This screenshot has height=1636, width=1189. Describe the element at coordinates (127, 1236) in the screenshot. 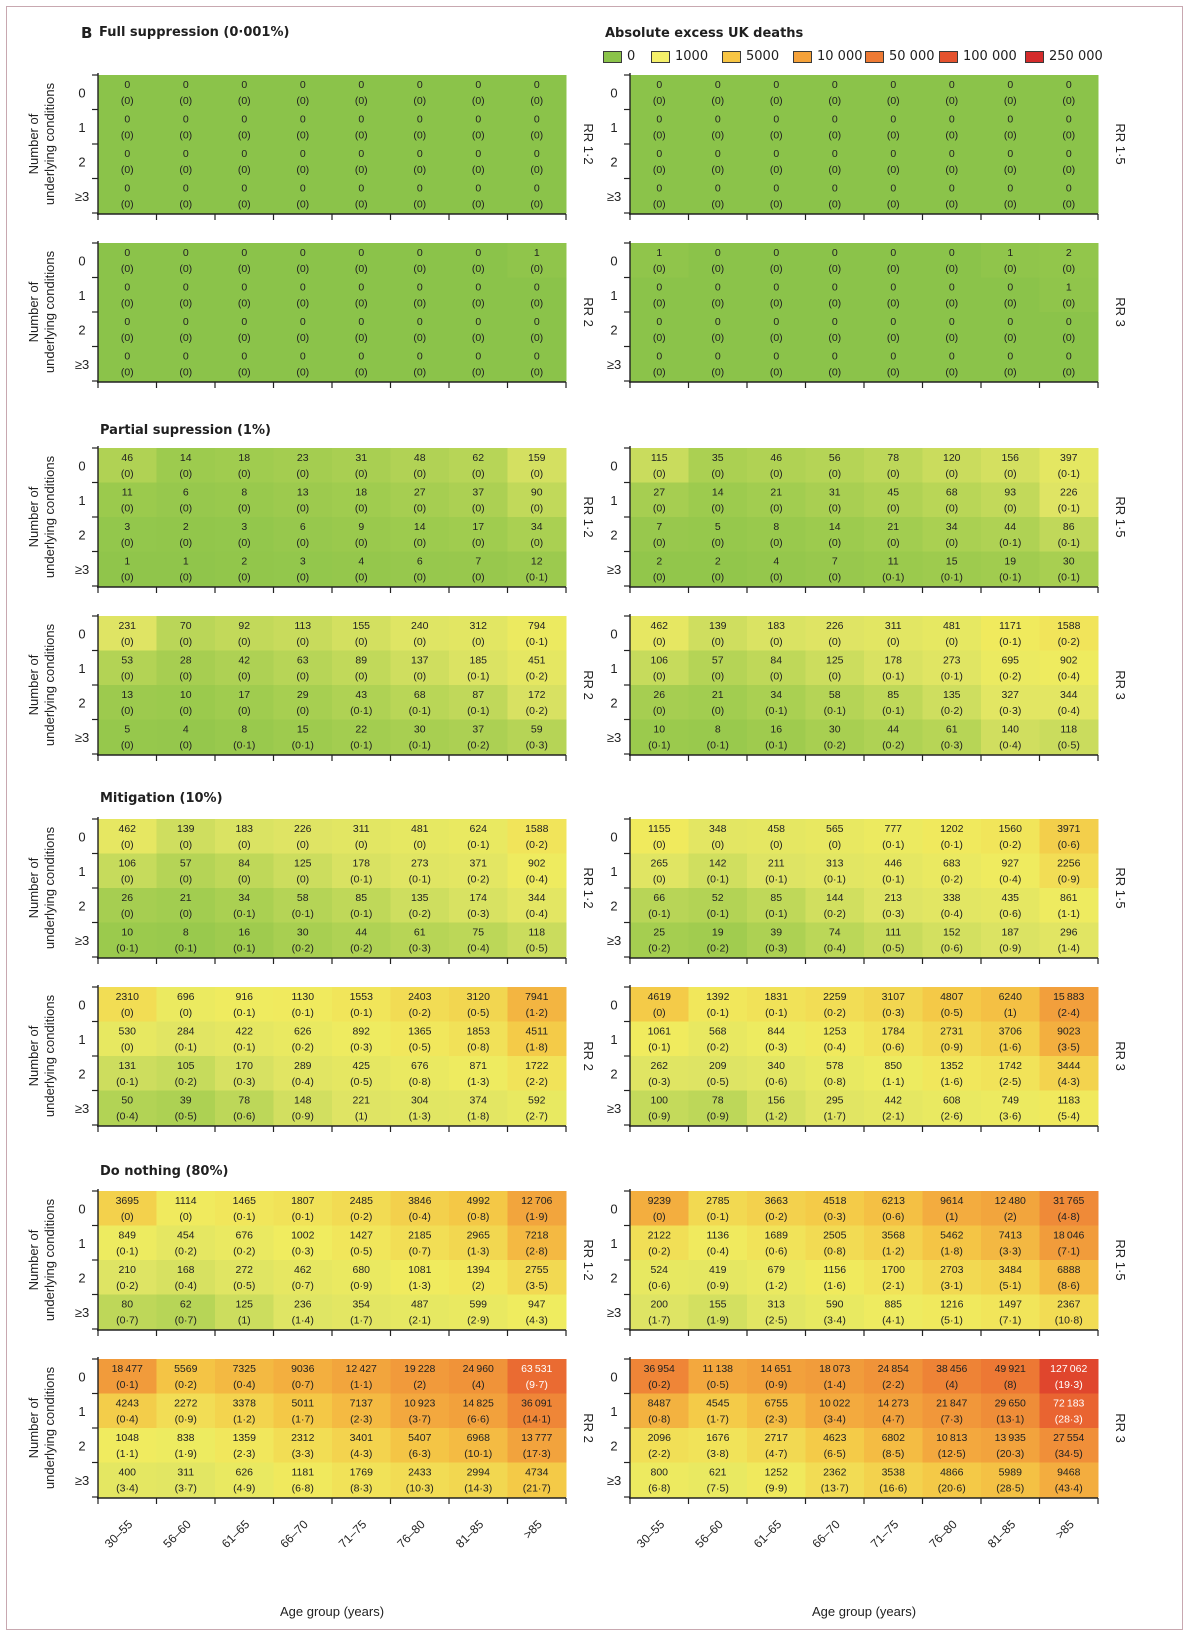

I see `cell-value-label: 849` at that location.